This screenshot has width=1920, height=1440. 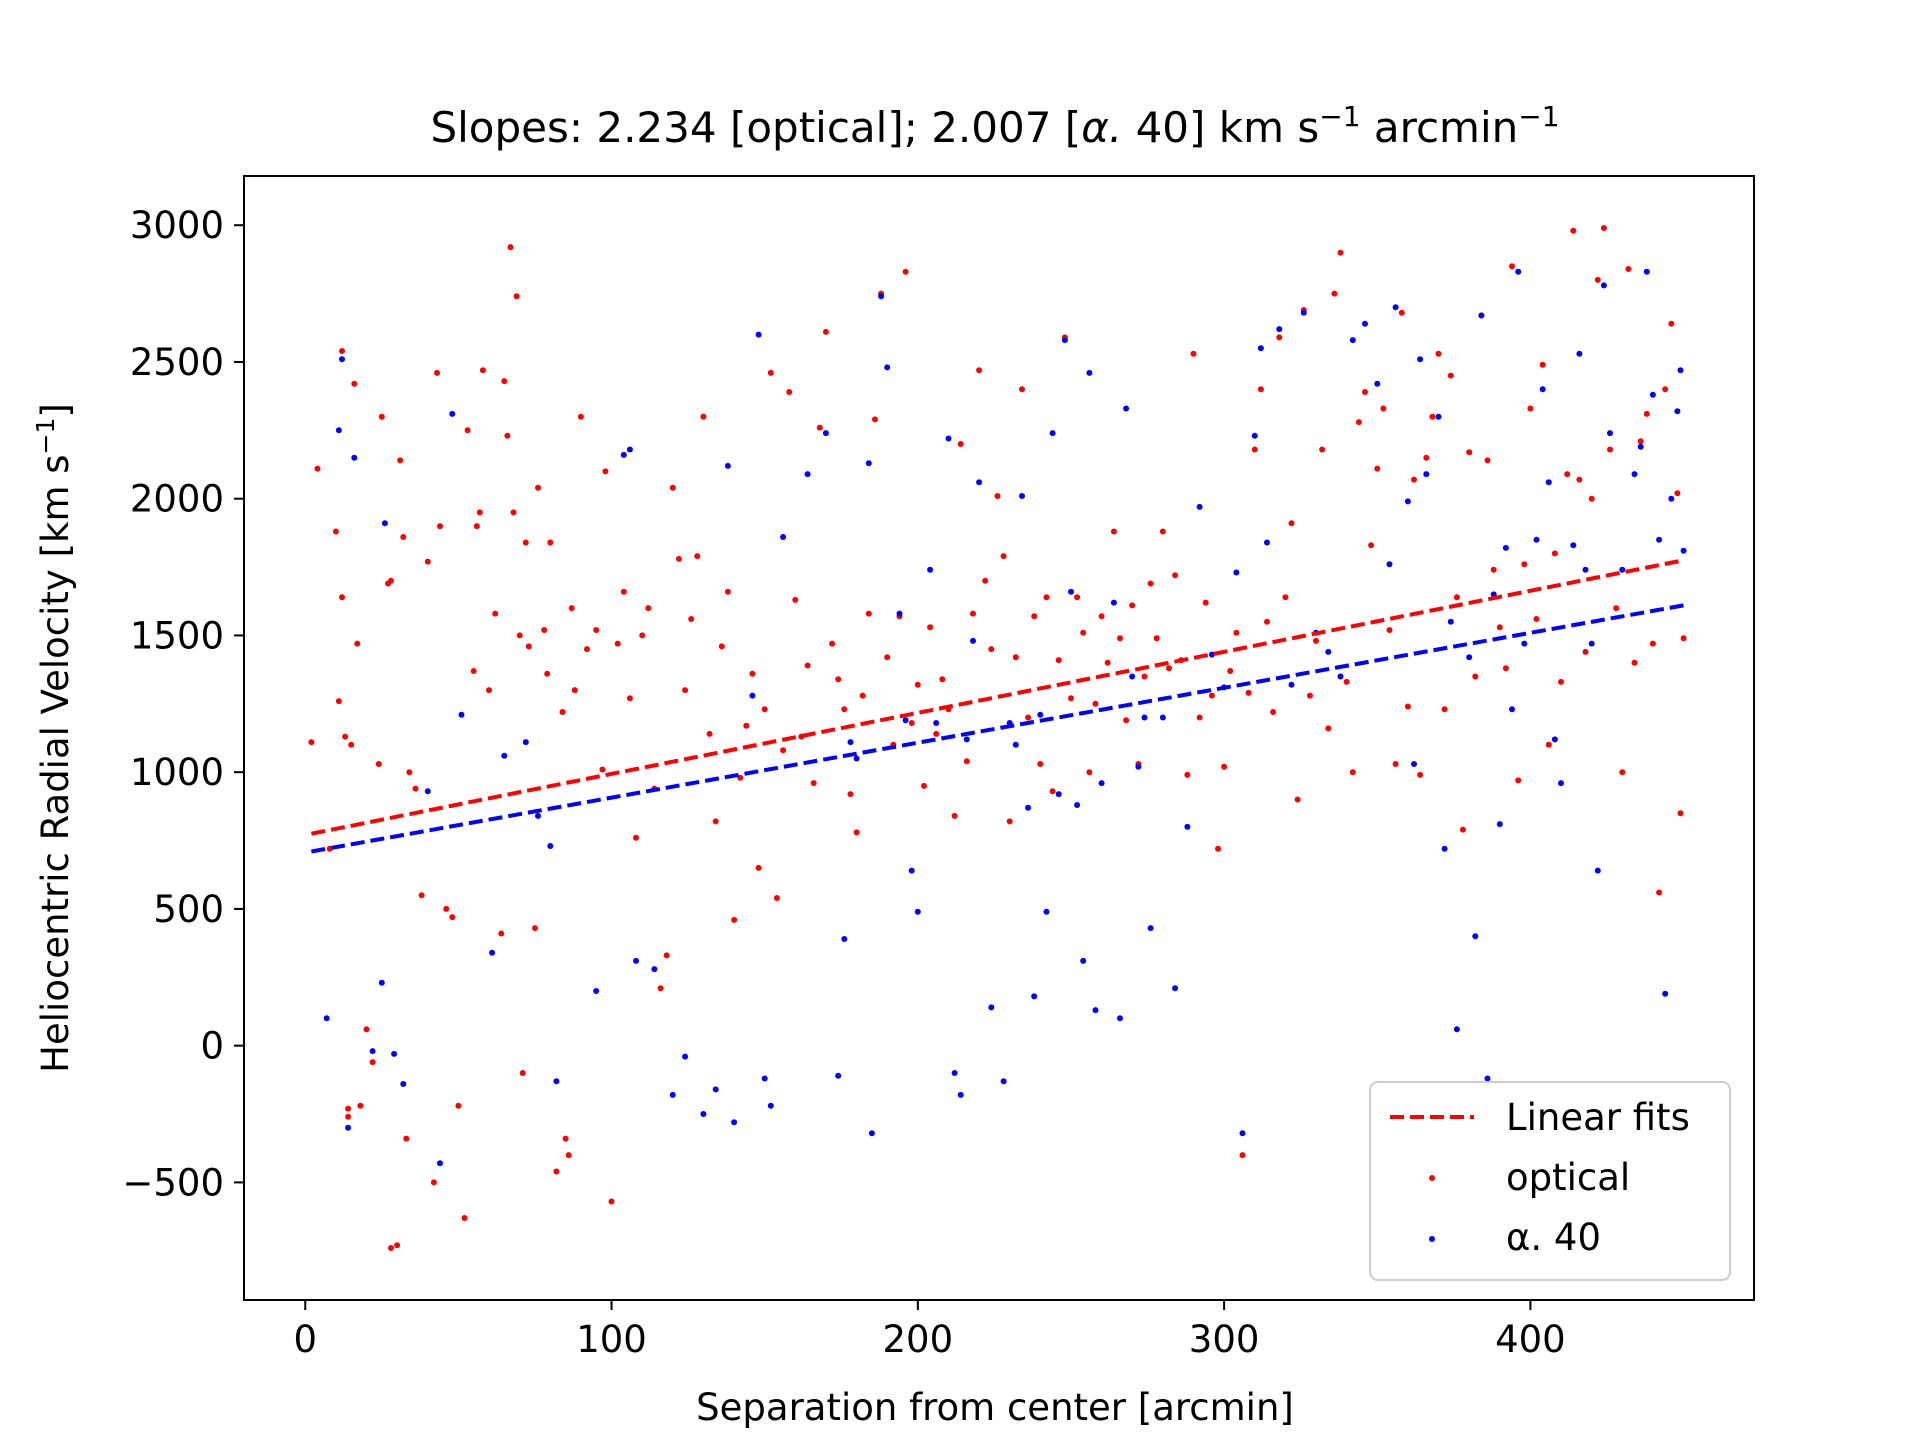 What do you see at coordinates (177, 499) in the screenshot?
I see `y-tick-label: 2000` at bounding box center [177, 499].